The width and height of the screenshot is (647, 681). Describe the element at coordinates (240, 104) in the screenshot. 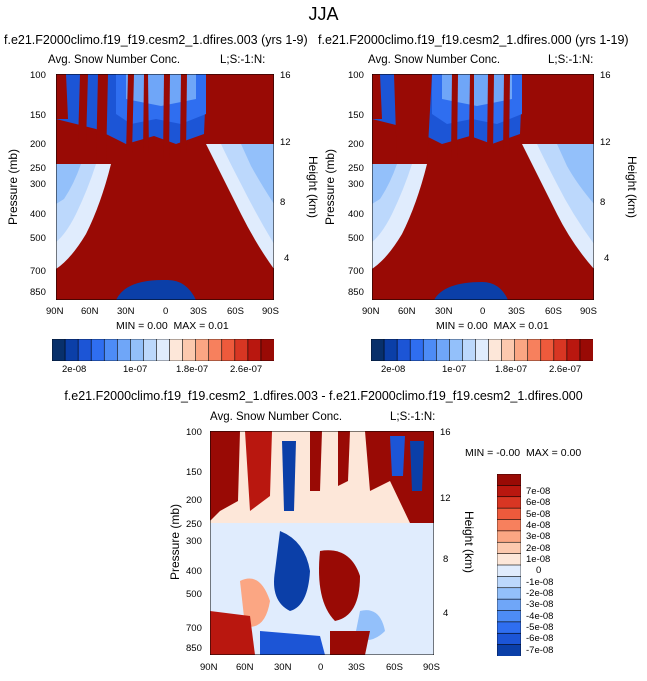

I see `panel1-right-block` at that location.